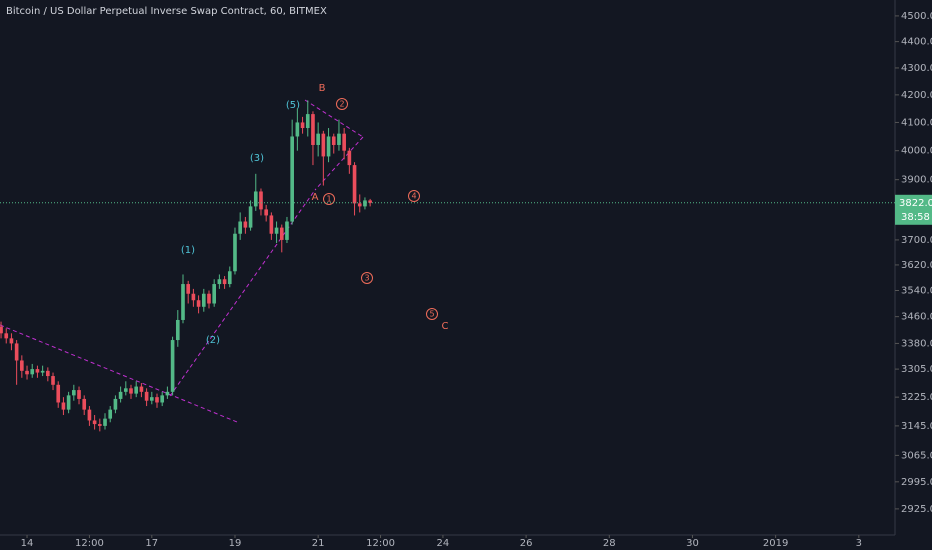 This screenshot has width=932, height=550. What do you see at coordinates (445, 326) in the screenshot?
I see `wave-label: C` at bounding box center [445, 326].